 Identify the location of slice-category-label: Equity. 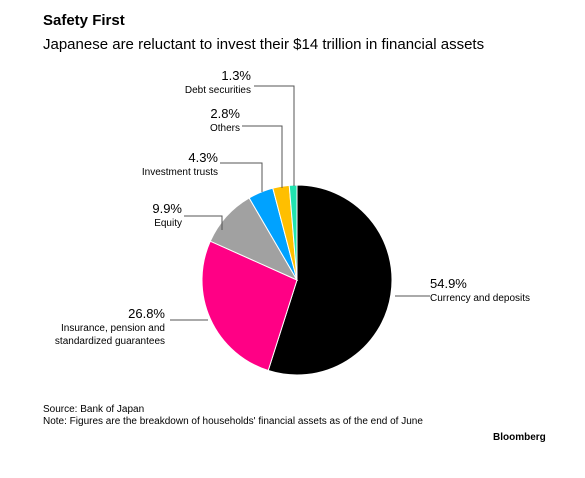
(168, 223).